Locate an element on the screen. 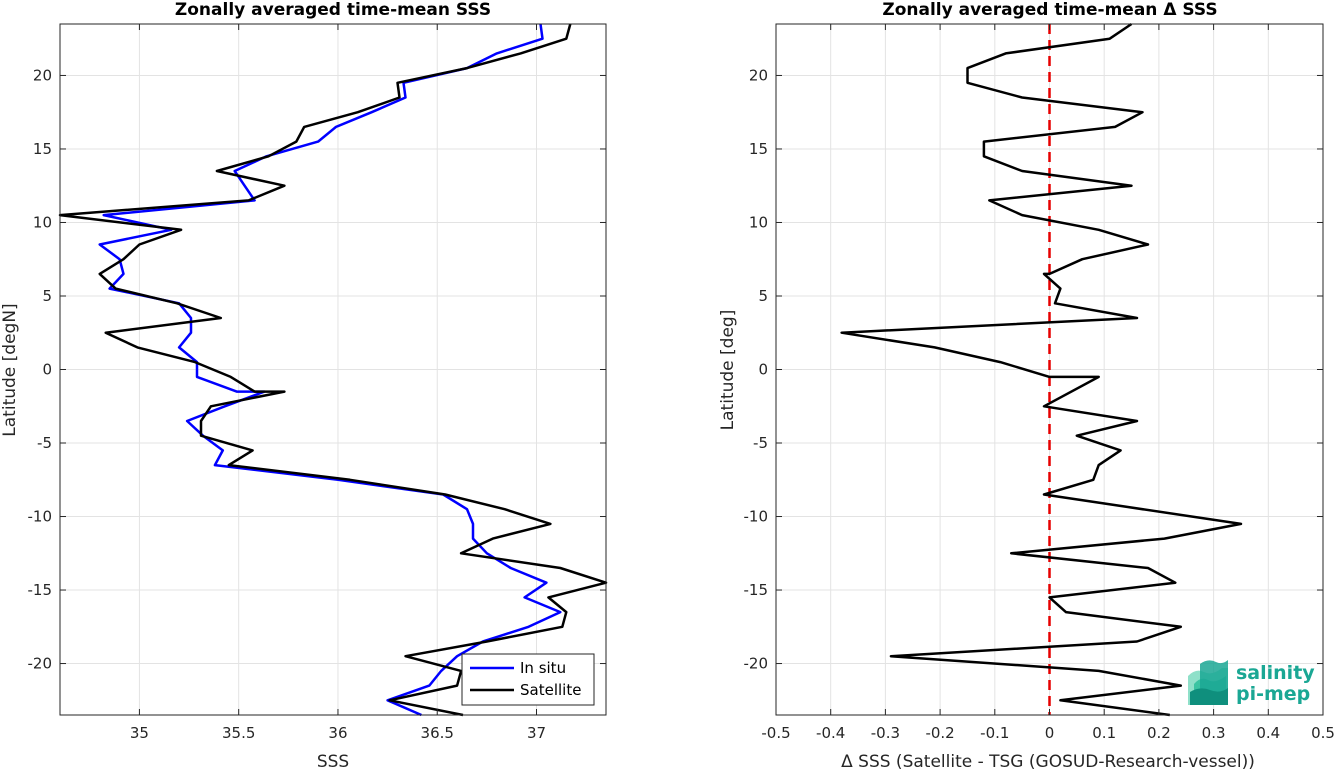  right-y-tick-label: -10 is located at coordinates (756, 517).